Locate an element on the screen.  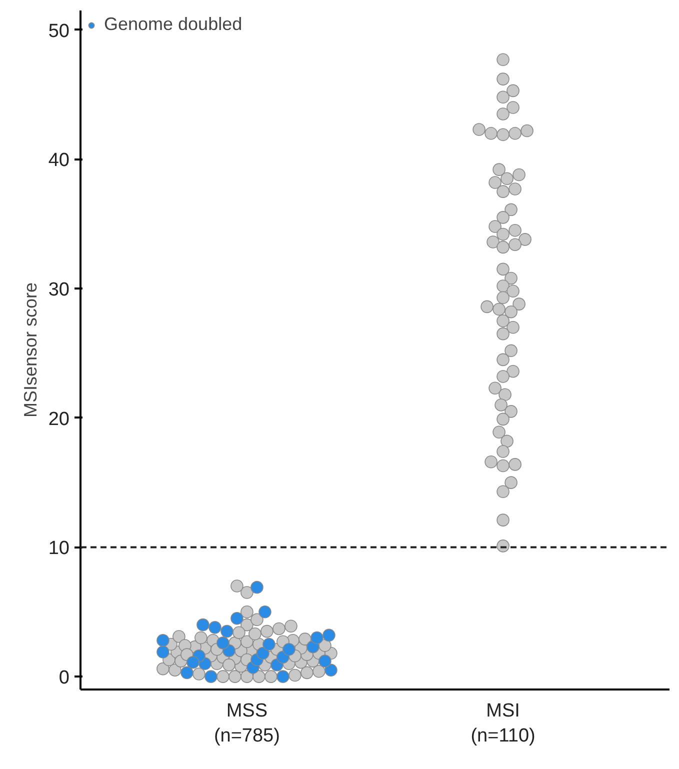
y-tick-label: 0 is located at coordinates (64, 678).